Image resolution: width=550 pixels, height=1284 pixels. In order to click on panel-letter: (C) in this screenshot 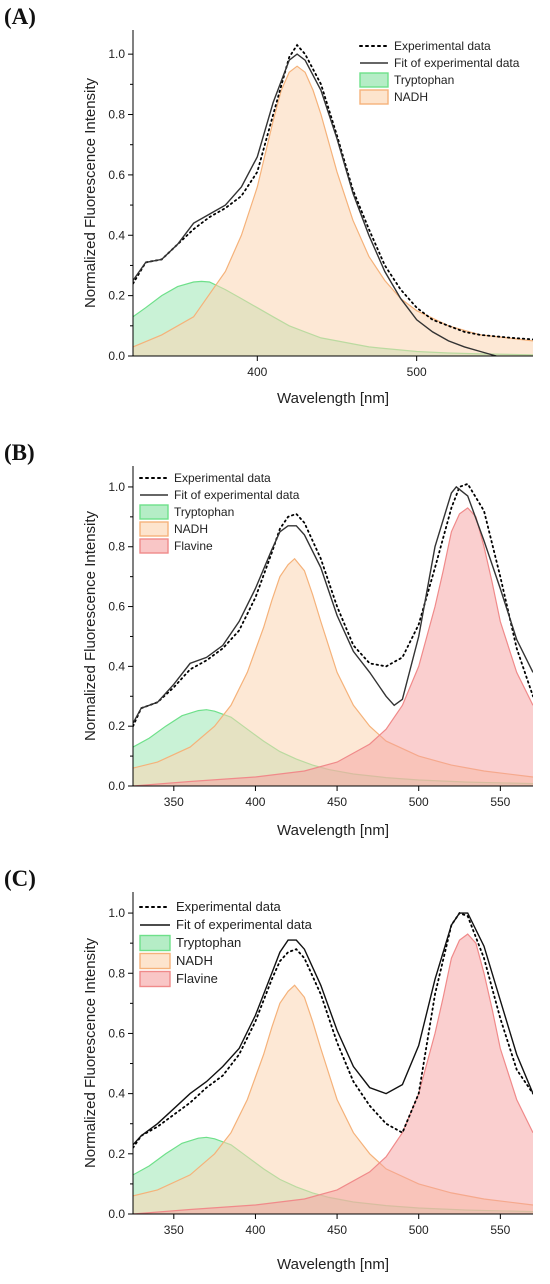, I will do `click(20, 878)`.